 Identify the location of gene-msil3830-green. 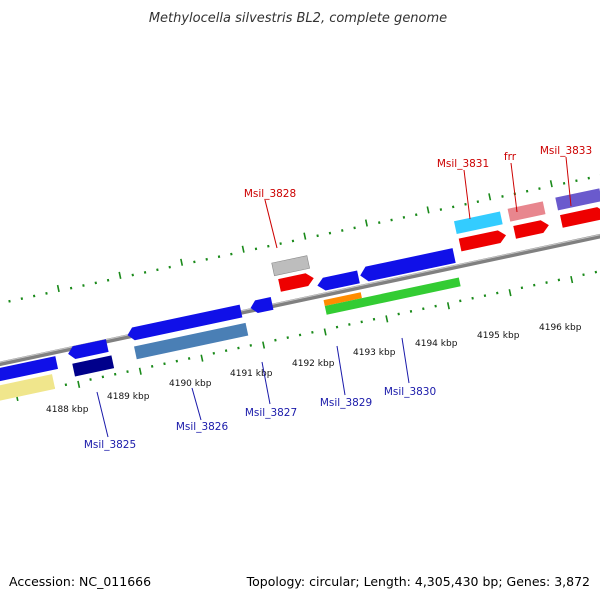
(392, 296).